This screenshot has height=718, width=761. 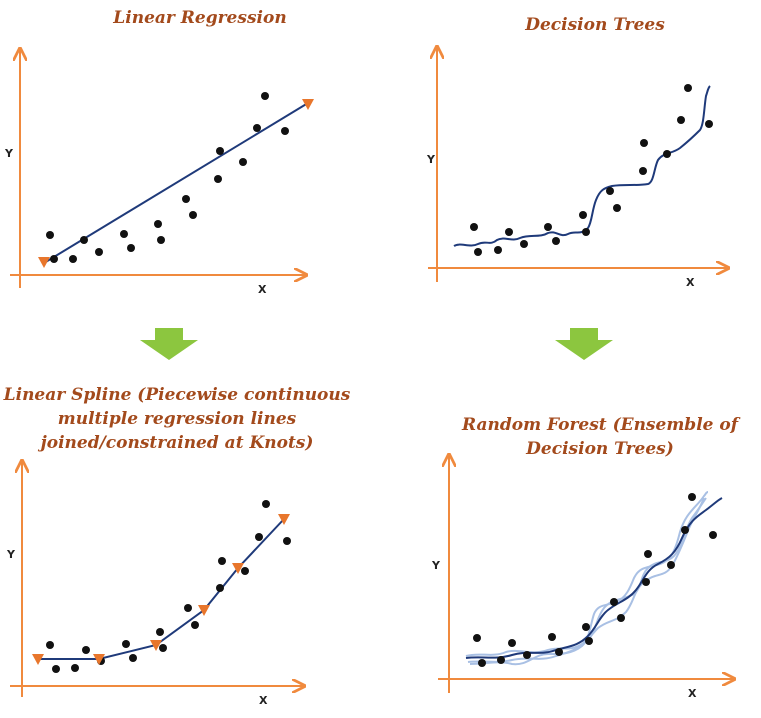 I want to click on spline-line, so click(x=161, y=589).